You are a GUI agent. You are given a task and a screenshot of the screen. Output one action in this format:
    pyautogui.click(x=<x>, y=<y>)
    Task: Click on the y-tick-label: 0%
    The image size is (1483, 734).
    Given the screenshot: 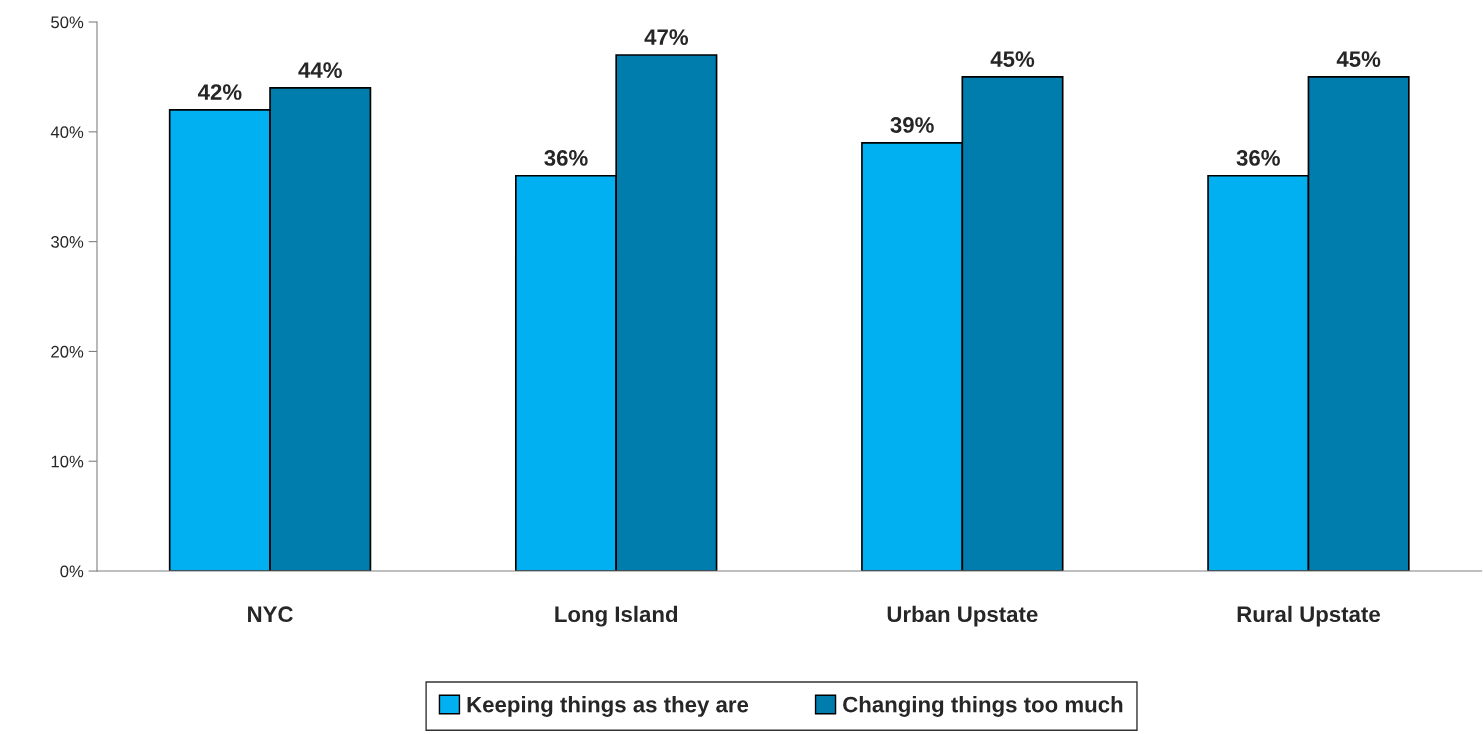 What is the action you would take?
    pyautogui.click(x=72, y=571)
    